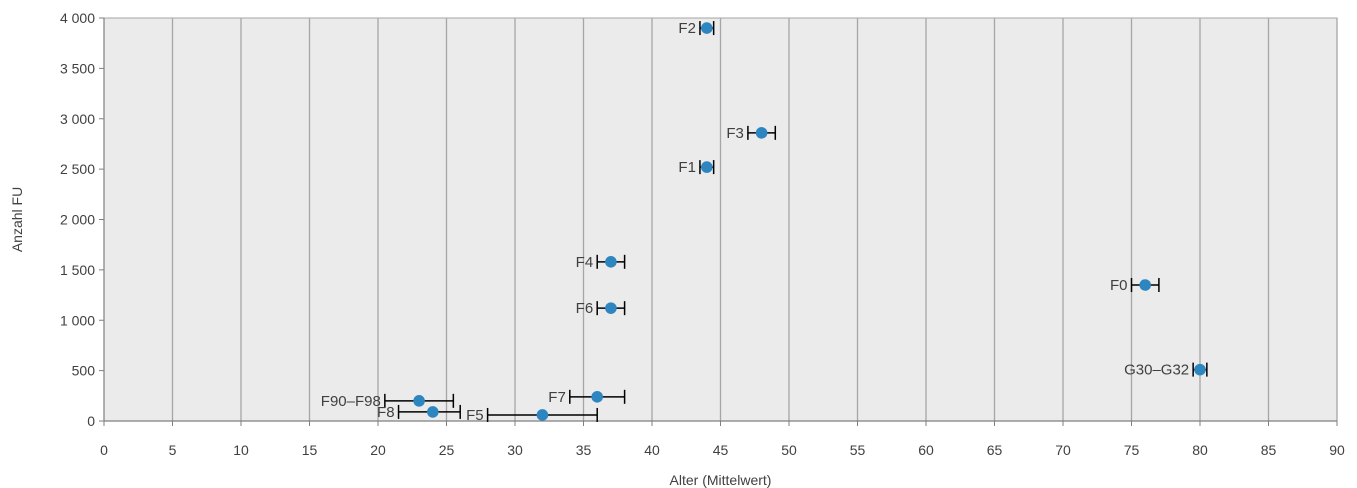 This screenshot has height=488, width=1357. I want to click on data-label: F1, so click(687, 167).